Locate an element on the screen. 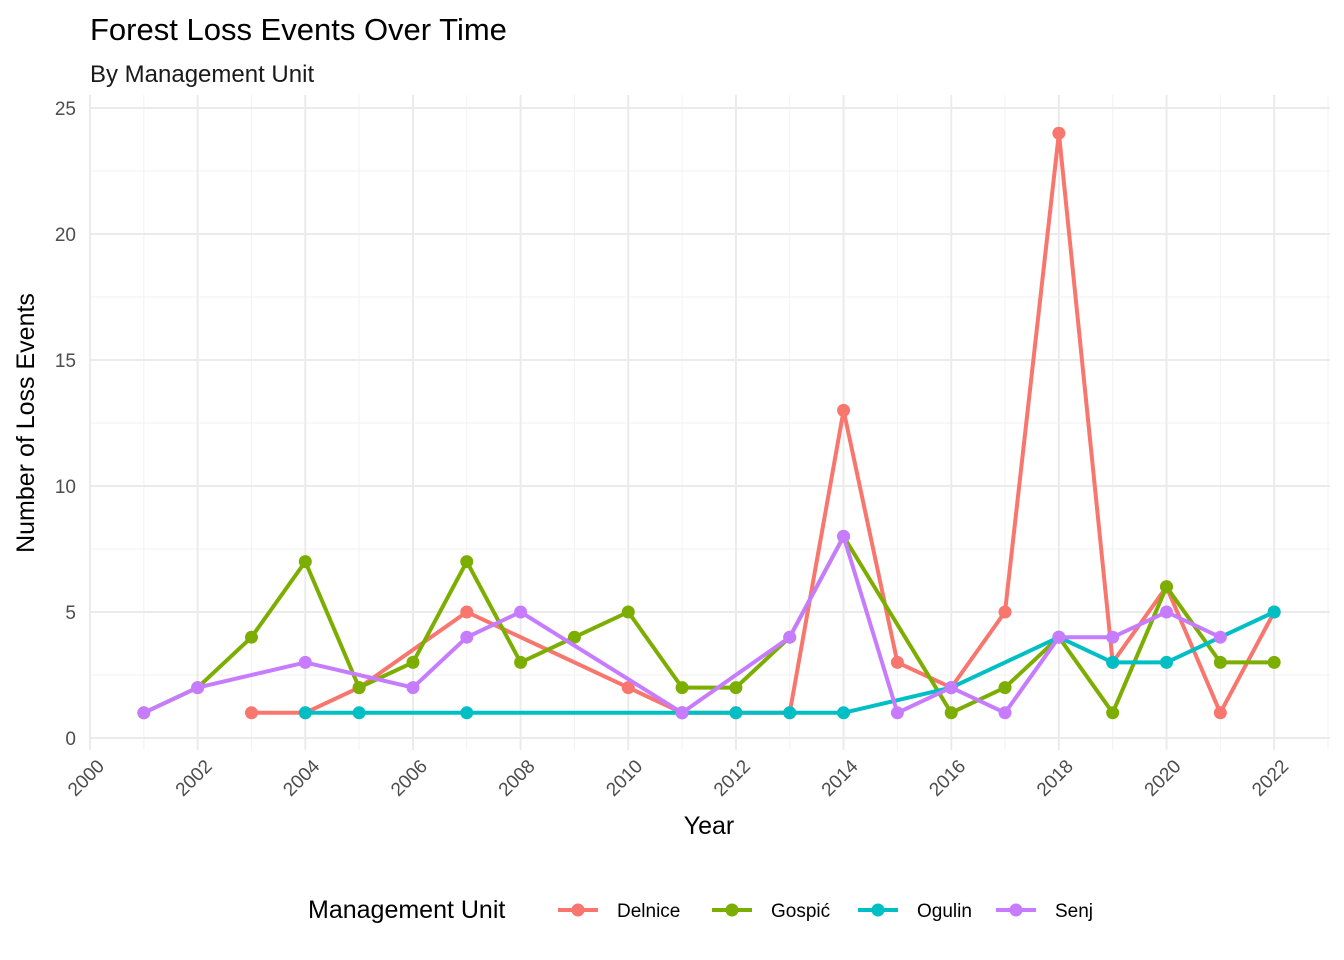  x-tick-label: 2018 is located at coordinates (1055, 778).